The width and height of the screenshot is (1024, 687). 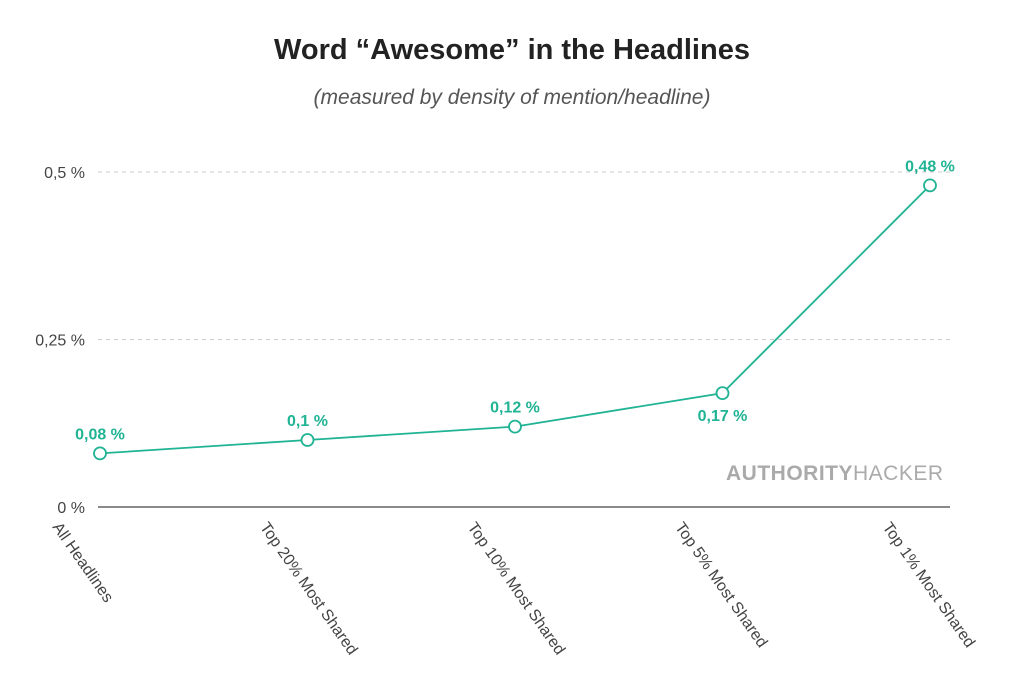 What do you see at coordinates (515, 408) in the screenshot?
I see `data-label: 0,12 %` at bounding box center [515, 408].